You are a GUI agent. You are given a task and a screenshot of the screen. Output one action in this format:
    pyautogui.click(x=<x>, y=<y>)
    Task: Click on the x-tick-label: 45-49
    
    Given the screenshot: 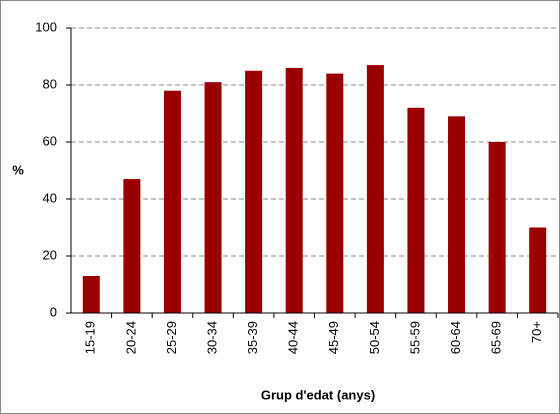 What is the action you would take?
    pyautogui.click(x=333, y=337)
    